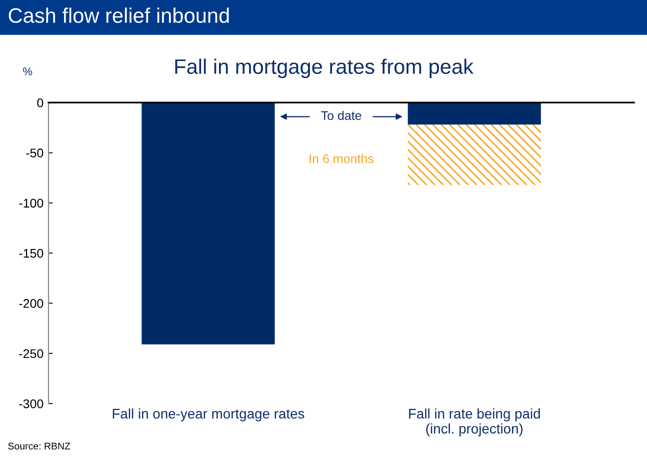  Describe the element at coordinates (31, 253) in the screenshot. I see `y-tick-label: -150` at that location.